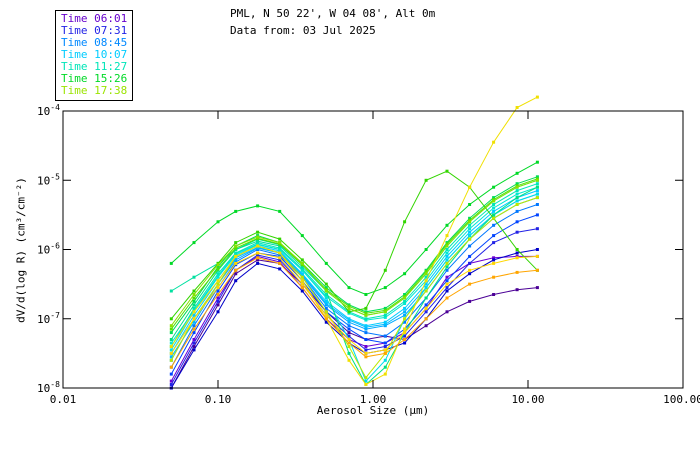  Describe the element at coordinates (94, 18) in the screenshot. I see `legend-item-0: Time 06:01` at that location.